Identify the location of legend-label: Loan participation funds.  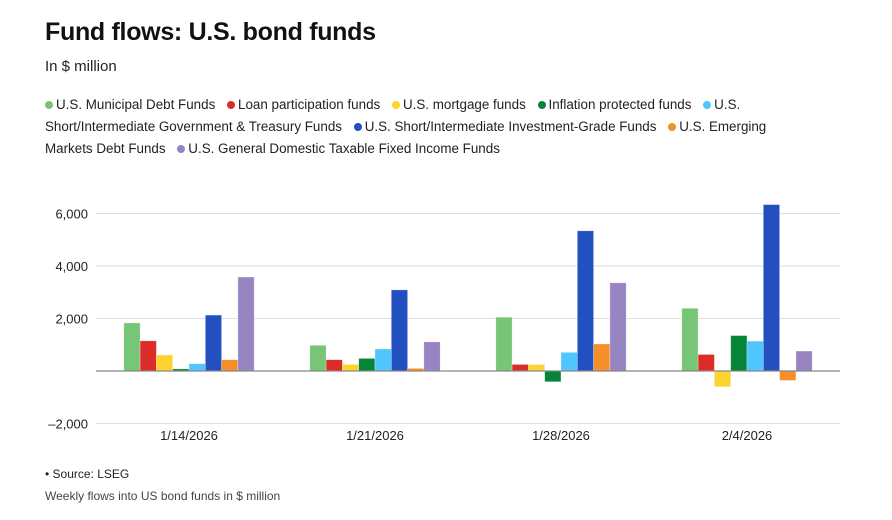
(309, 104).